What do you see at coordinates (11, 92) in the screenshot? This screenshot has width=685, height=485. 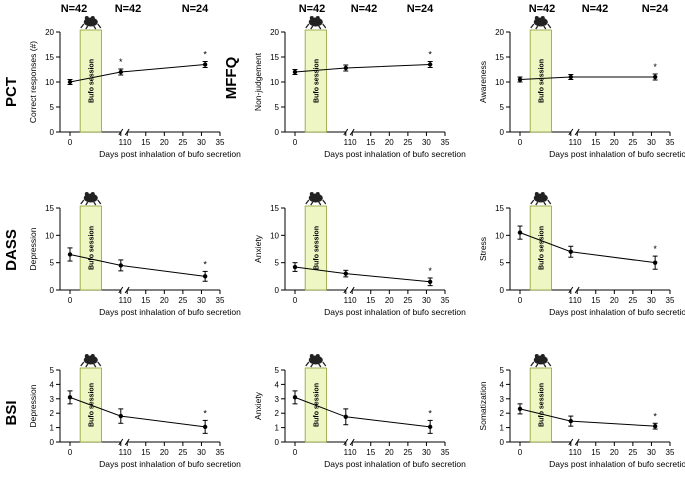 I see `row-label-pct: PCT` at bounding box center [11, 92].